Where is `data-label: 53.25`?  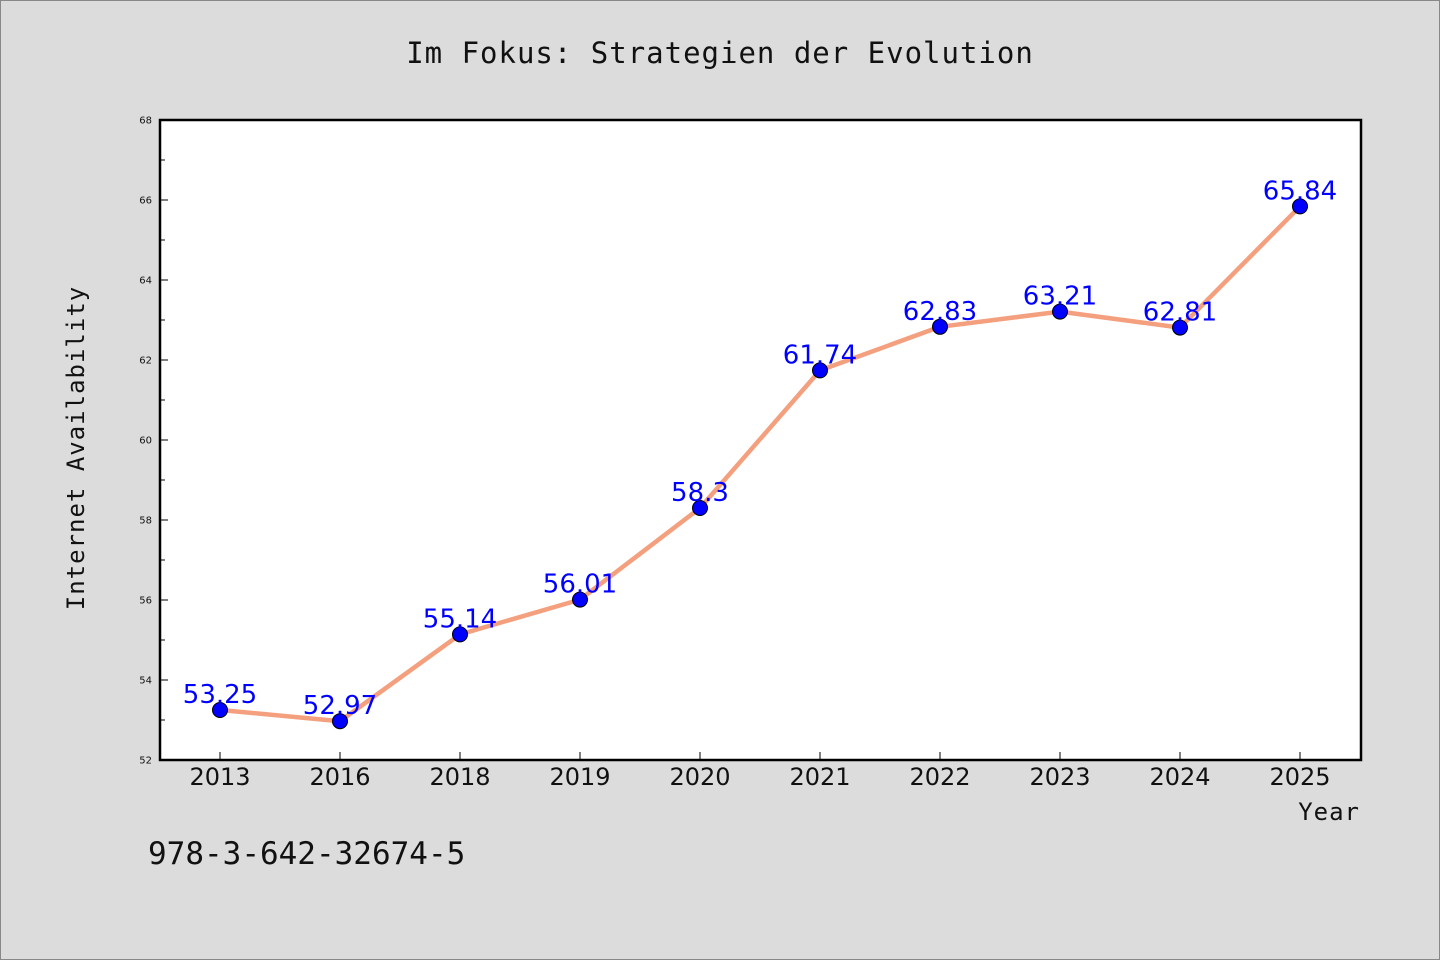 data-label: 53.25 is located at coordinates (220, 695).